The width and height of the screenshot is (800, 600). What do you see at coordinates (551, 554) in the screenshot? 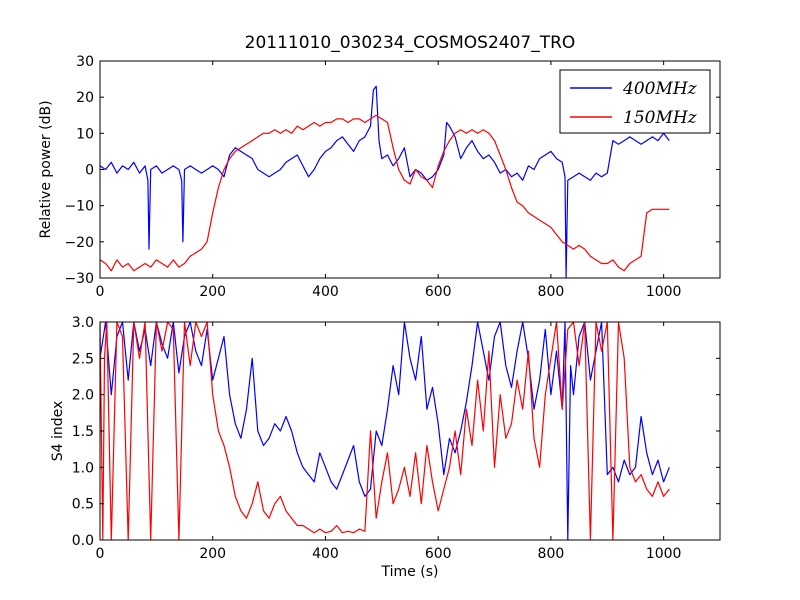
I see `s4-x-tick-label: 800` at bounding box center [551, 554].